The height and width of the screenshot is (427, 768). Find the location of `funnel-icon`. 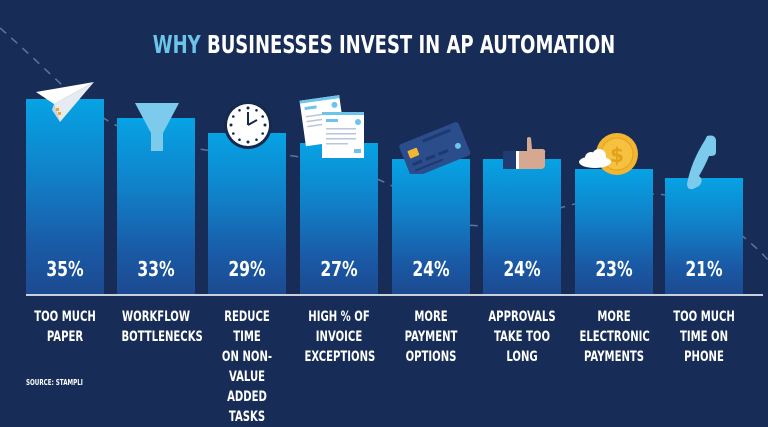

funnel-icon is located at coordinates (157, 127).